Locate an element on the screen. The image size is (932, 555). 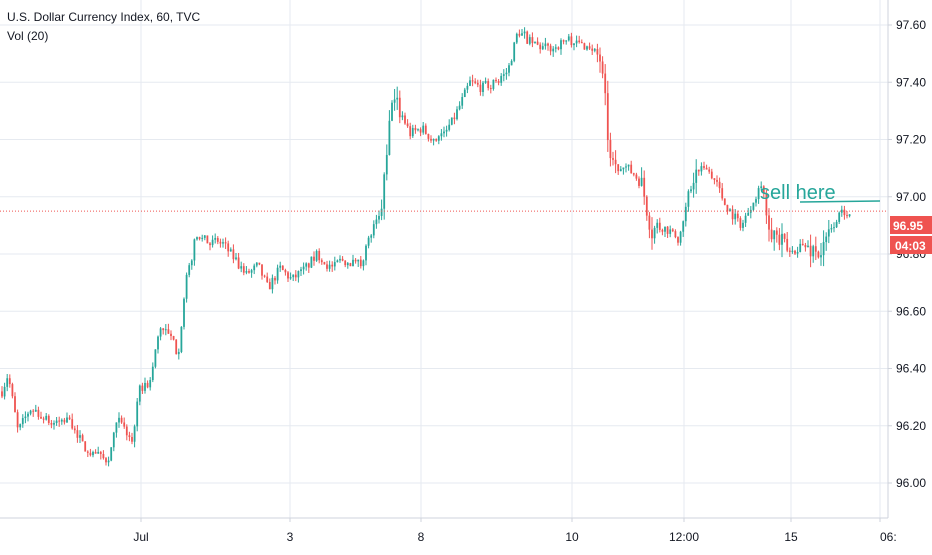
time-axis-background is located at coordinates (466, 534).